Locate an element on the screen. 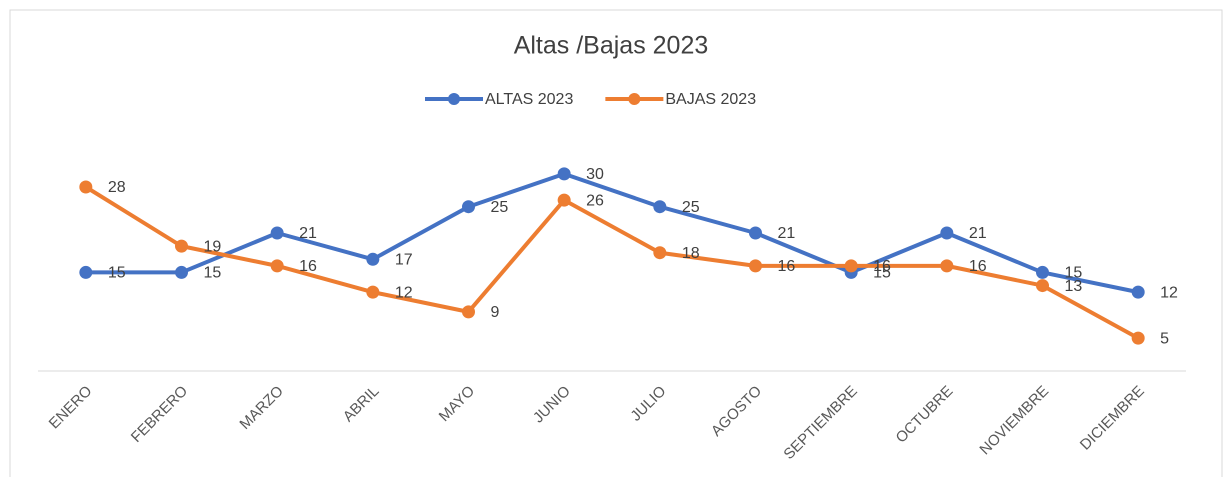  legend-label: BAJAS 2023 is located at coordinates (710, 99).